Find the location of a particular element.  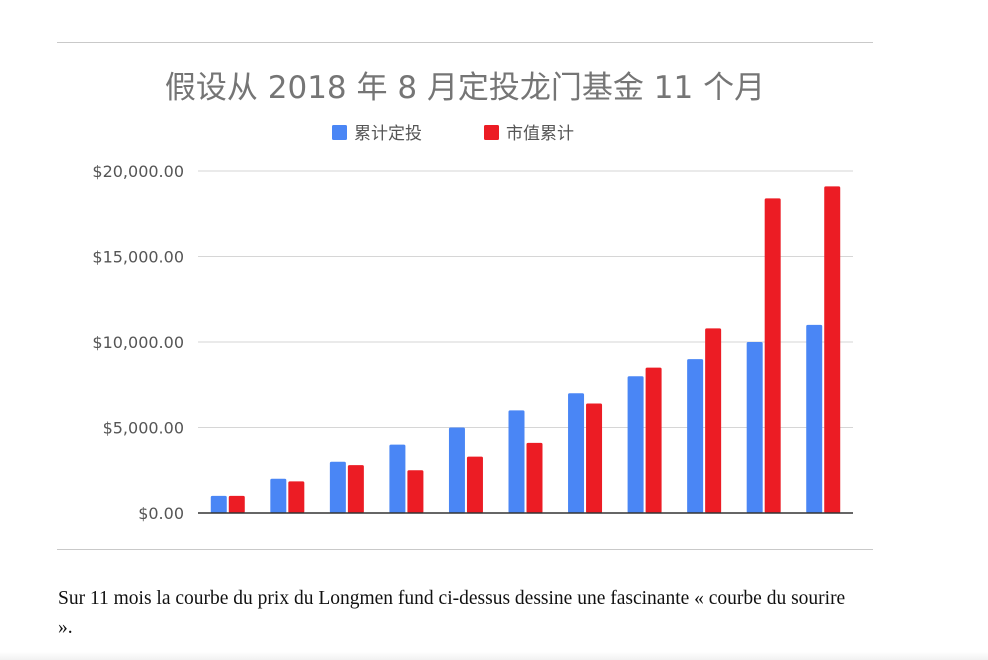

legend-label: 市值累计 is located at coordinates (540, 134).